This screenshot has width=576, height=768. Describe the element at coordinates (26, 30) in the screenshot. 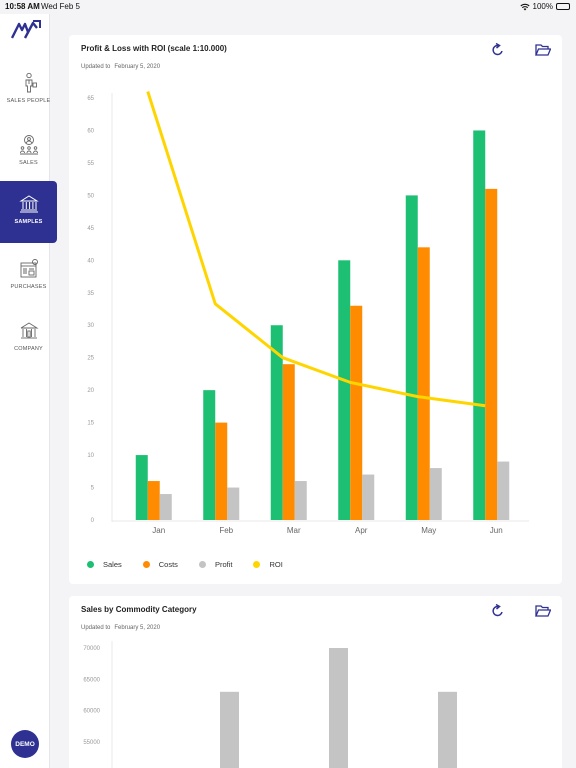

I see `app-logo` at that location.